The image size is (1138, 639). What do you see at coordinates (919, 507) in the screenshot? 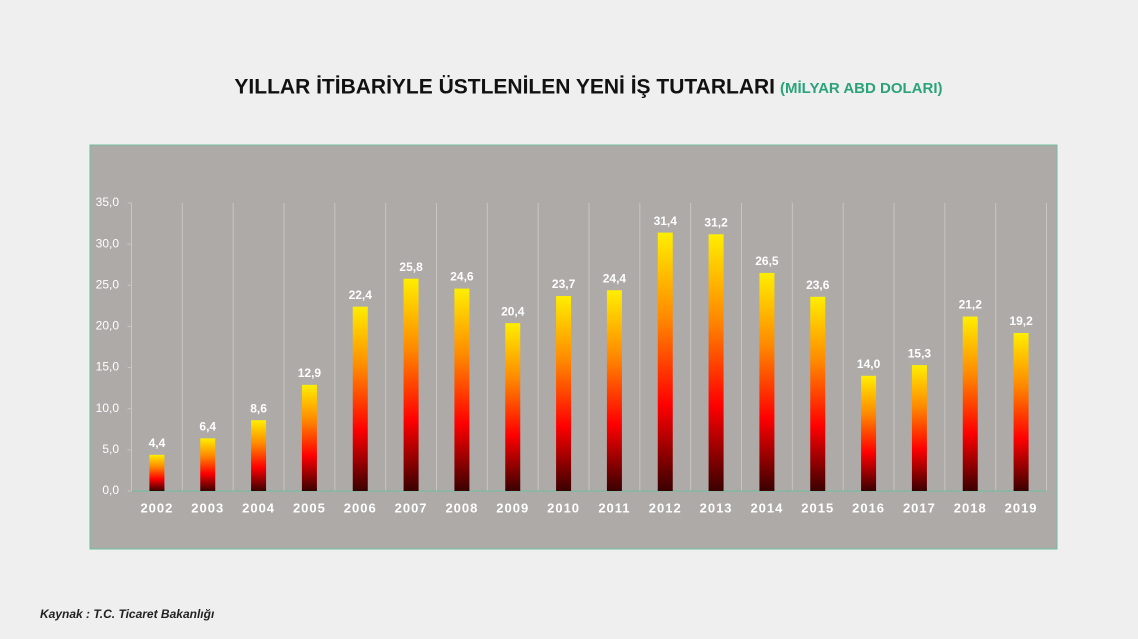
I see `x-tick-label: 2017` at bounding box center [919, 507].